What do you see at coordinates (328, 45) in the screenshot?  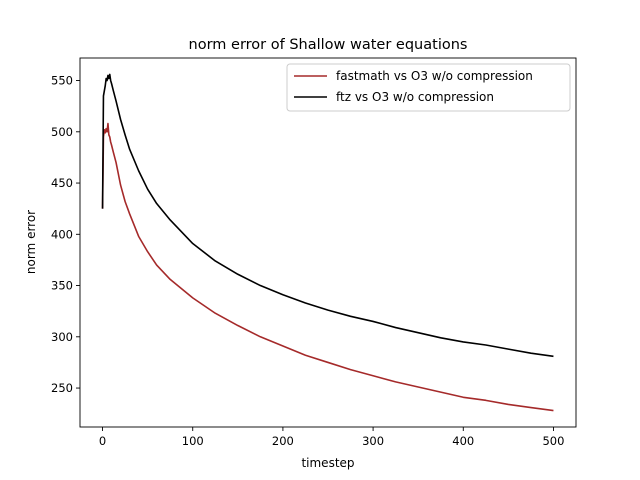 I see `chart-title: norm error of Shallow water equations` at bounding box center [328, 45].